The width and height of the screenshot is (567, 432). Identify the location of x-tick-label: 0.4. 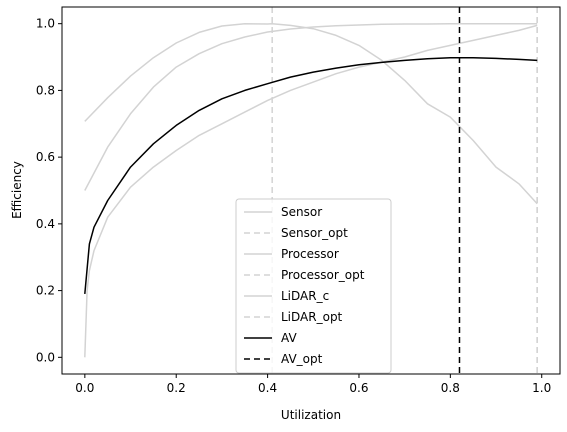
(267, 388).